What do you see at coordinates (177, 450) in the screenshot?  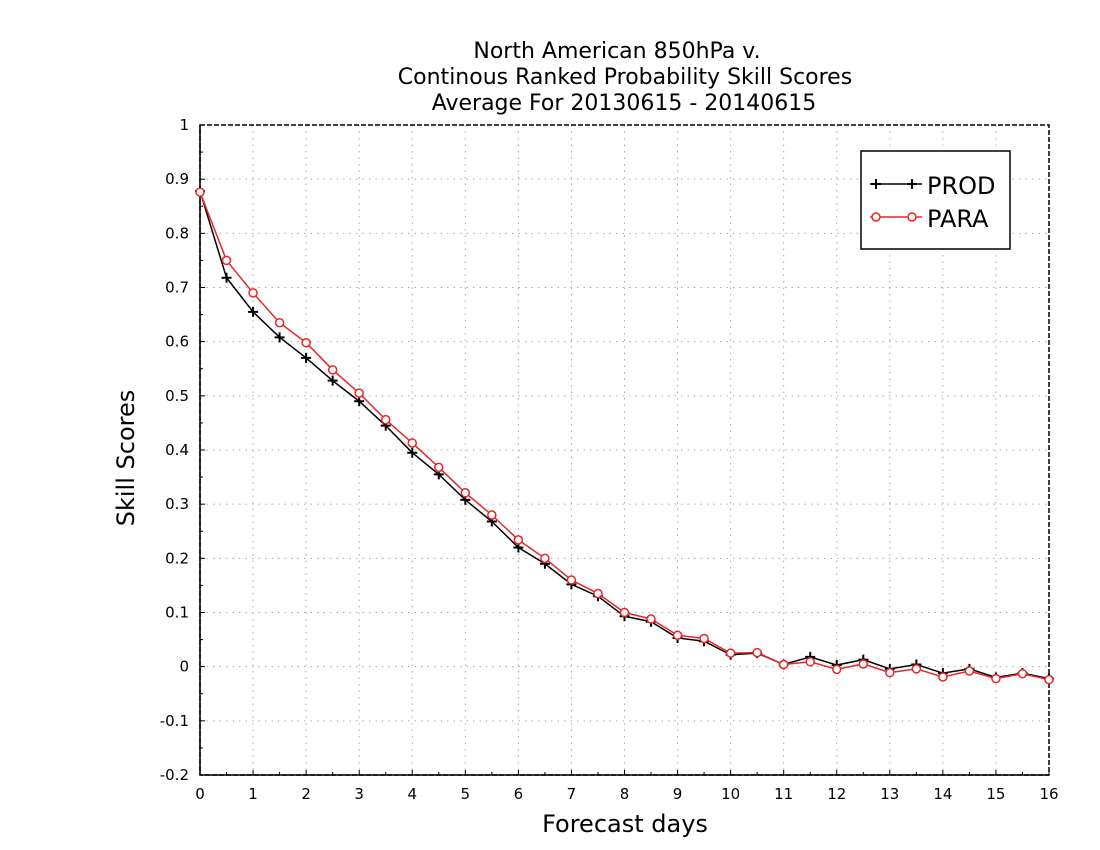 I see `y-tick-label: 0.4` at bounding box center [177, 450].